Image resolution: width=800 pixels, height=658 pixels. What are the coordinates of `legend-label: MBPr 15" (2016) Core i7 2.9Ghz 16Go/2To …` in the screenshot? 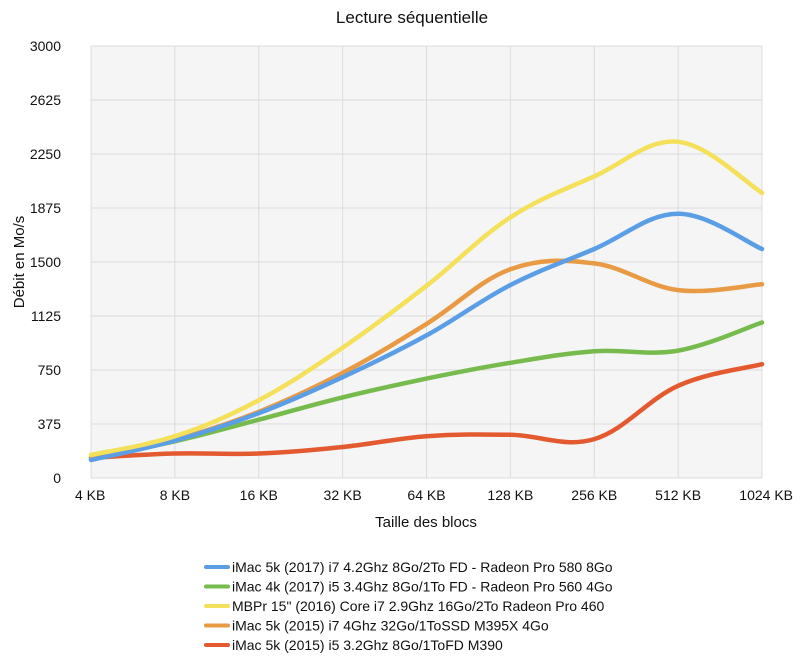 It's located at (418, 606).